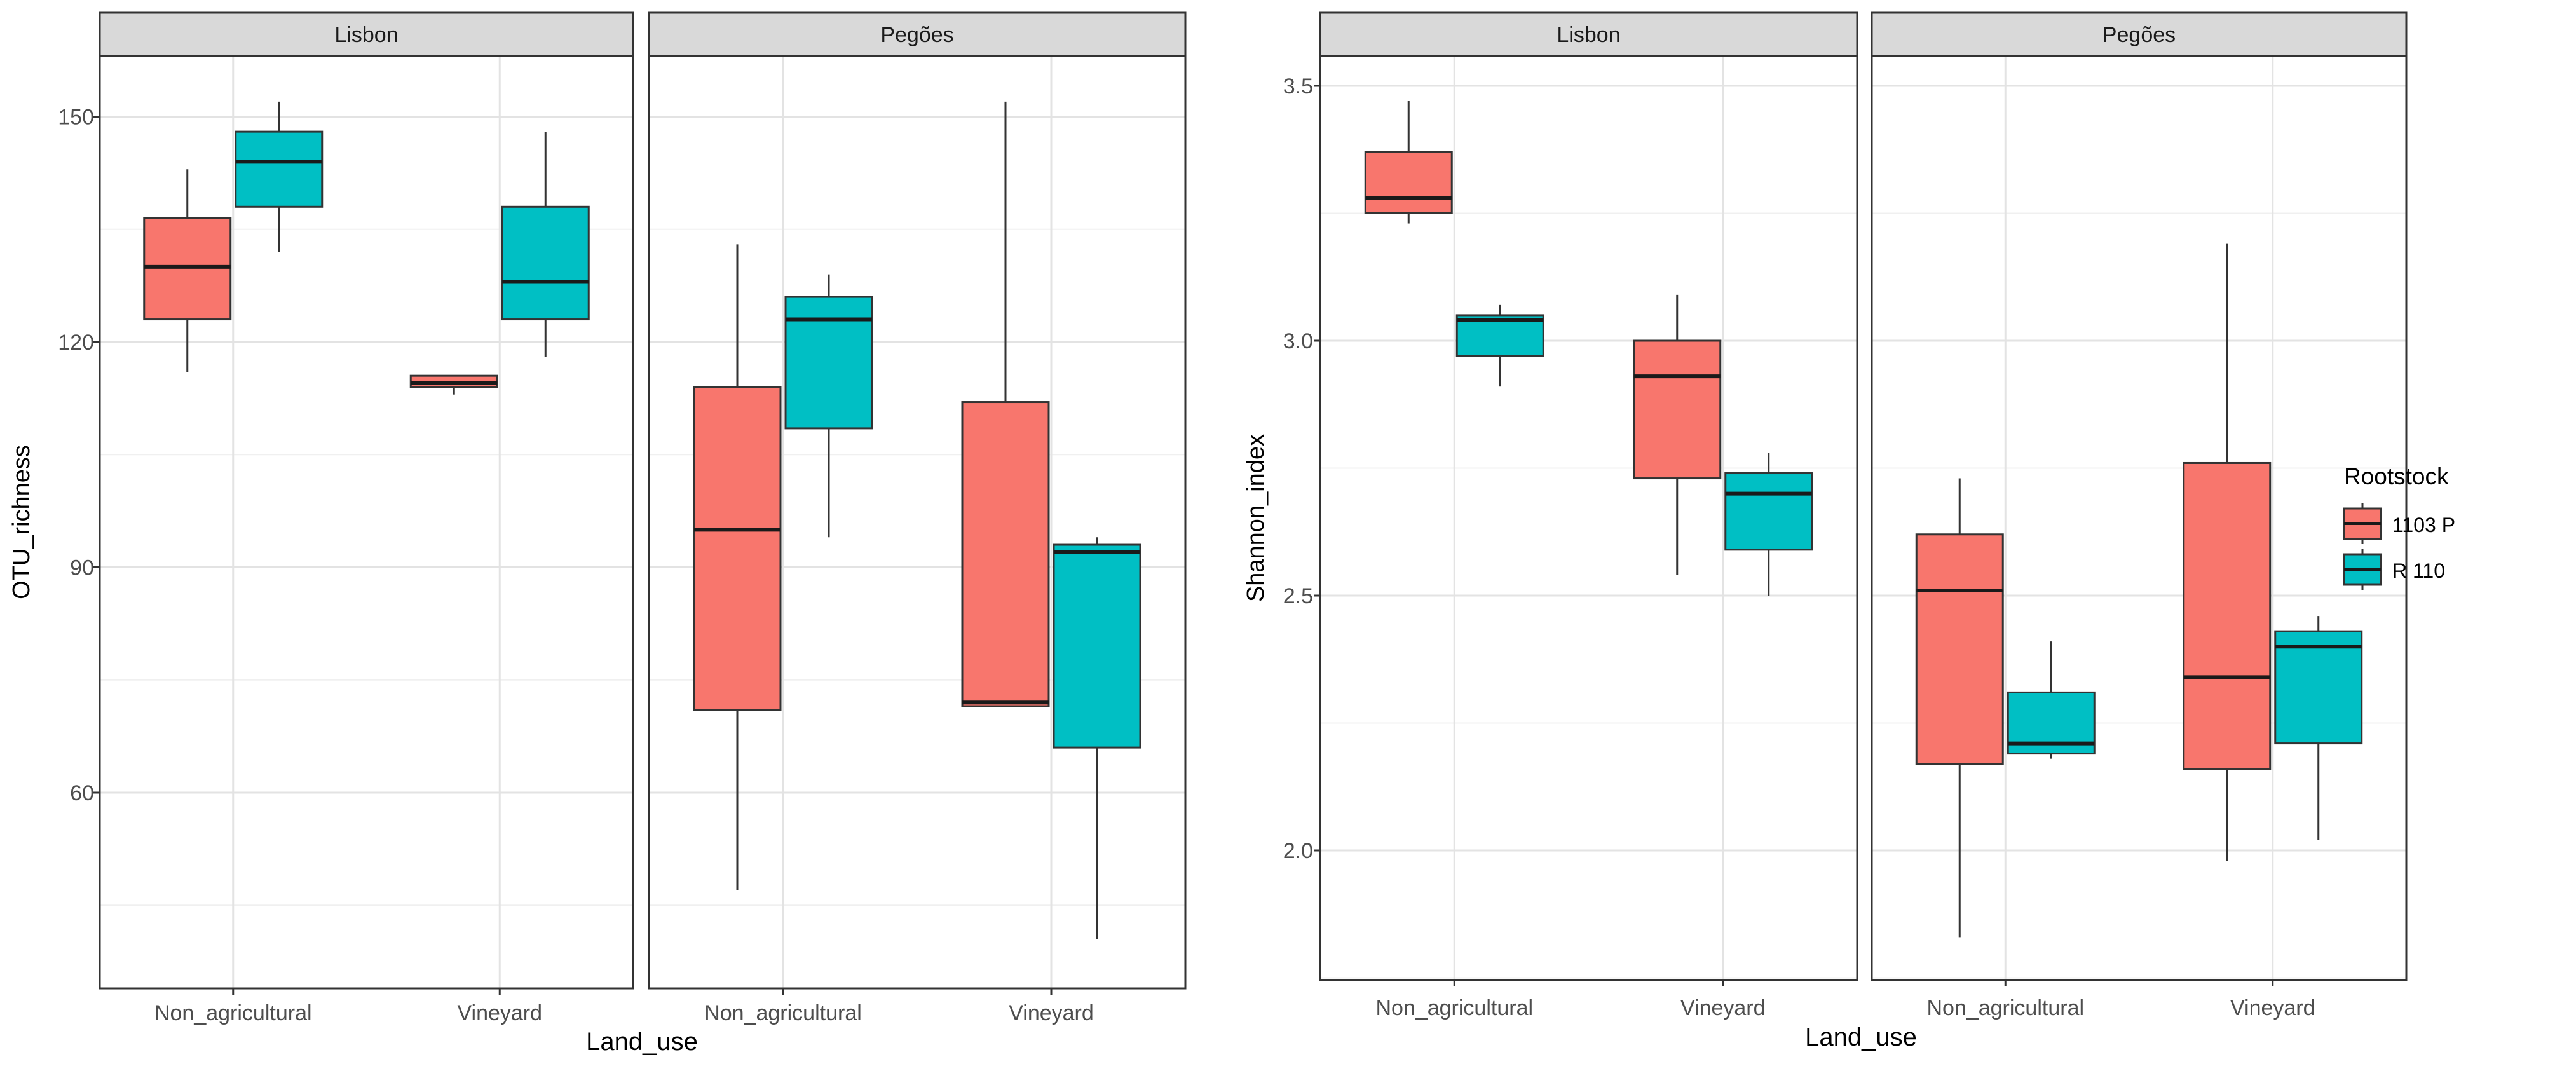  What do you see at coordinates (2272, 1008) in the screenshot?
I see `shannon-x-tick-label-pegoes-vineyard: Vineyard` at bounding box center [2272, 1008].